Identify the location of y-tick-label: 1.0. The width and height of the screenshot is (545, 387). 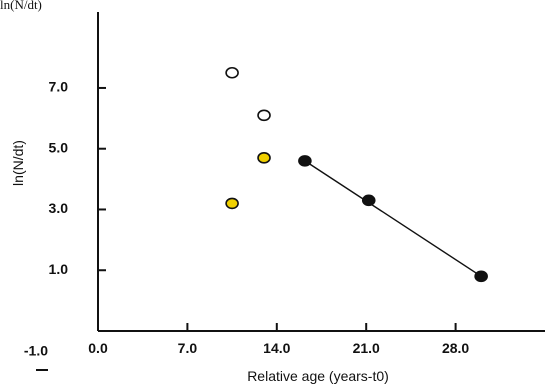
(59, 269).